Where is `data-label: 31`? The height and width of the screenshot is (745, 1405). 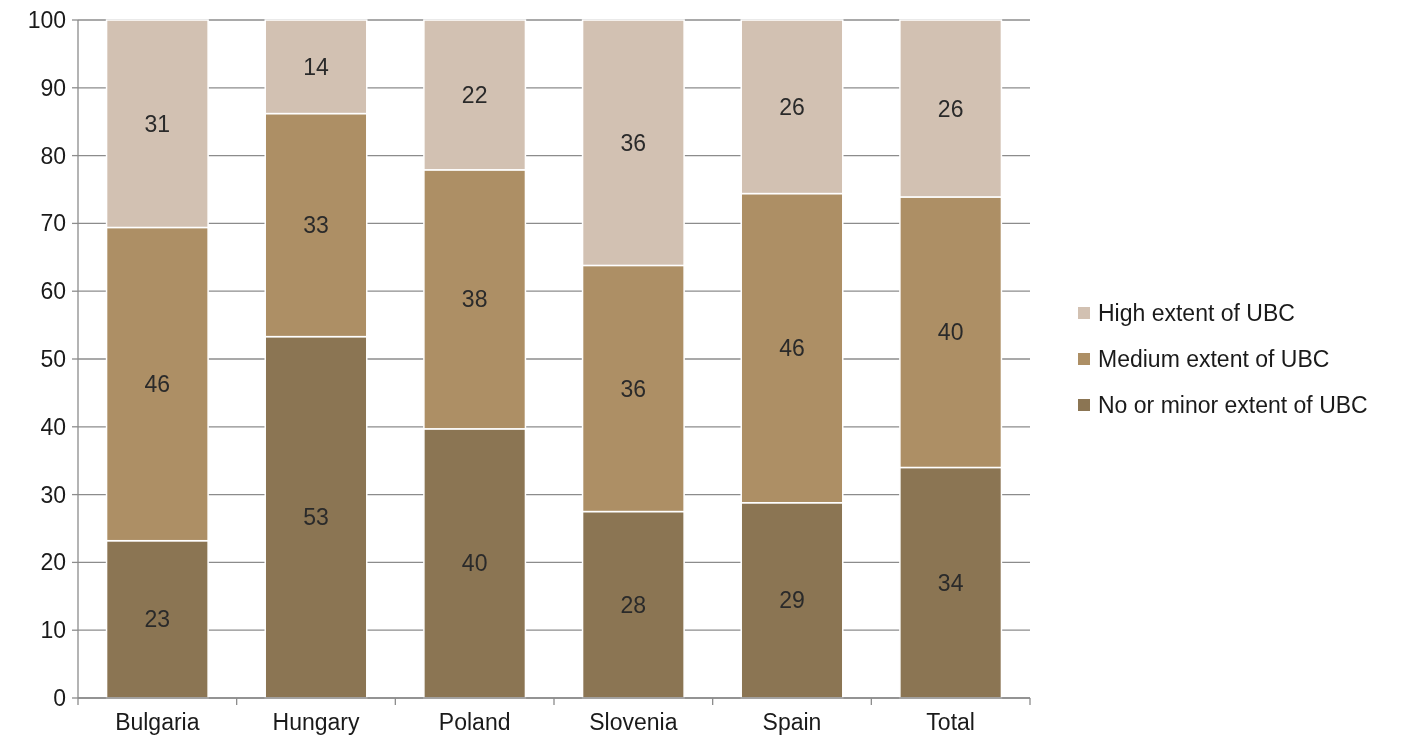 data-label: 31 is located at coordinates (157, 123).